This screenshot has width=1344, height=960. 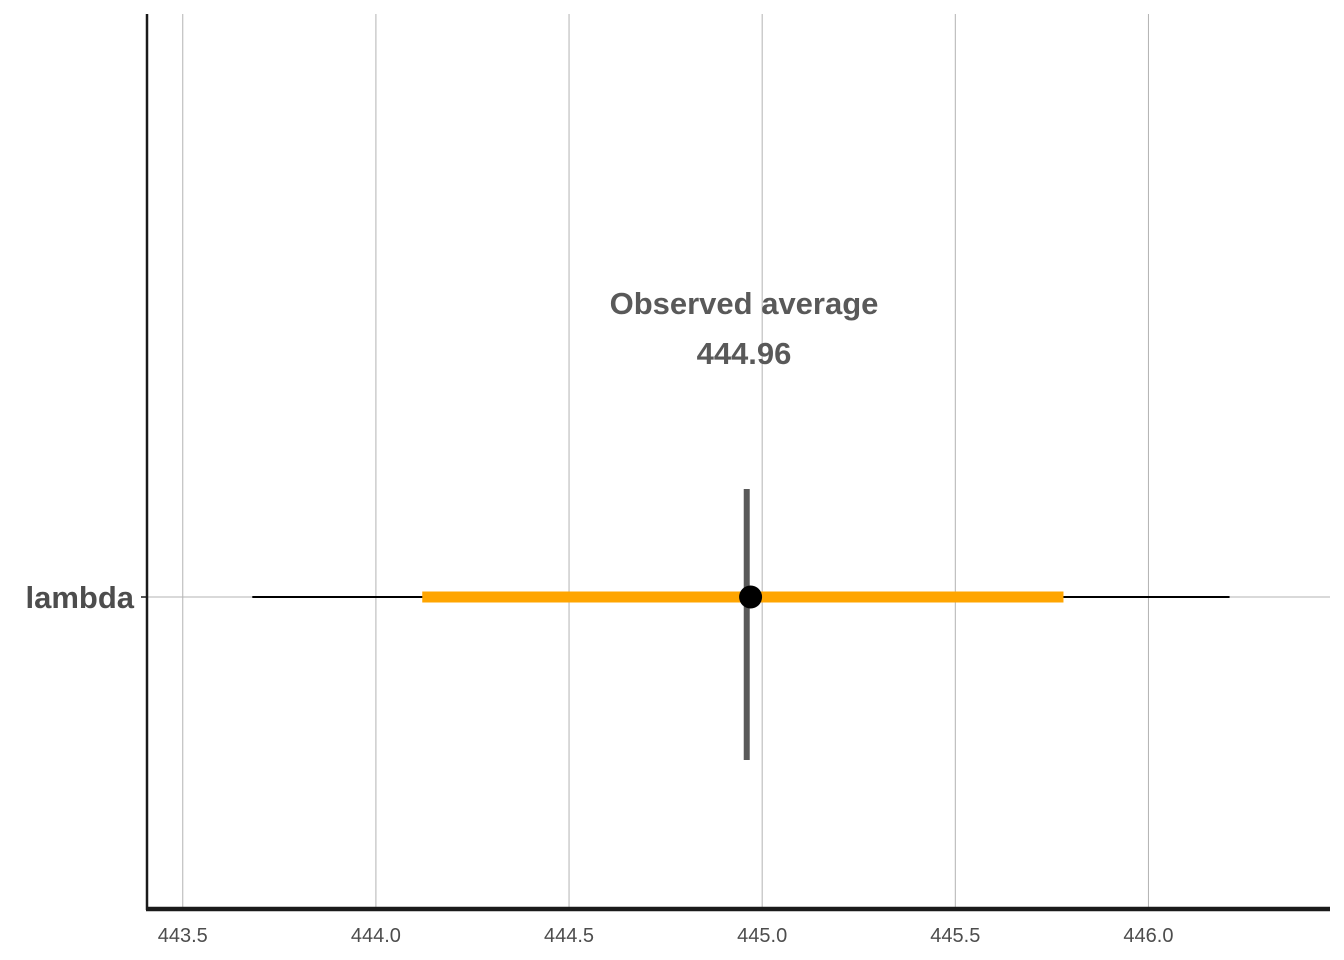 What do you see at coordinates (79, 597) in the screenshot?
I see `y-category-label: lambda` at bounding box center [79, 597].